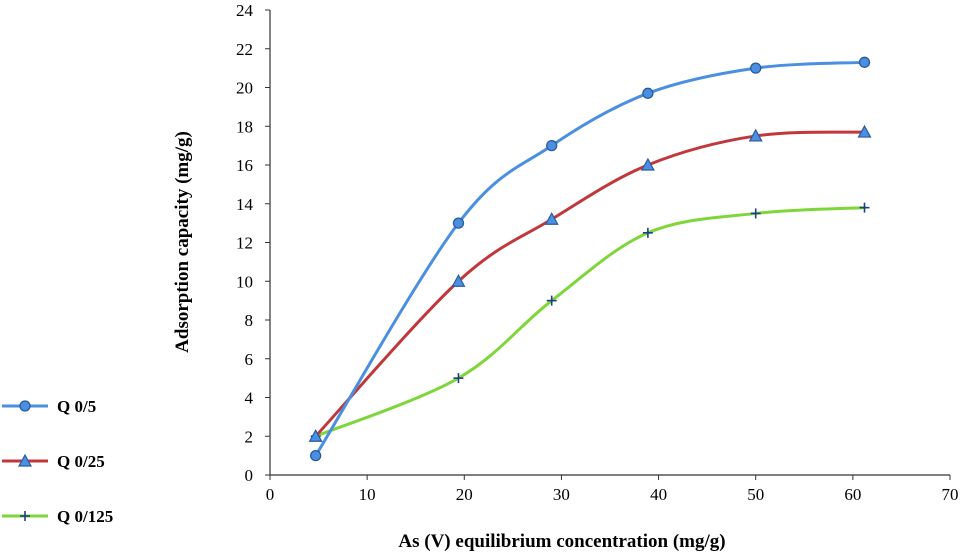 The image size is (969, 556). Describe the element at coordinates (270, 494) in the screenshot. I see `x-tick-label: 0` at that location.